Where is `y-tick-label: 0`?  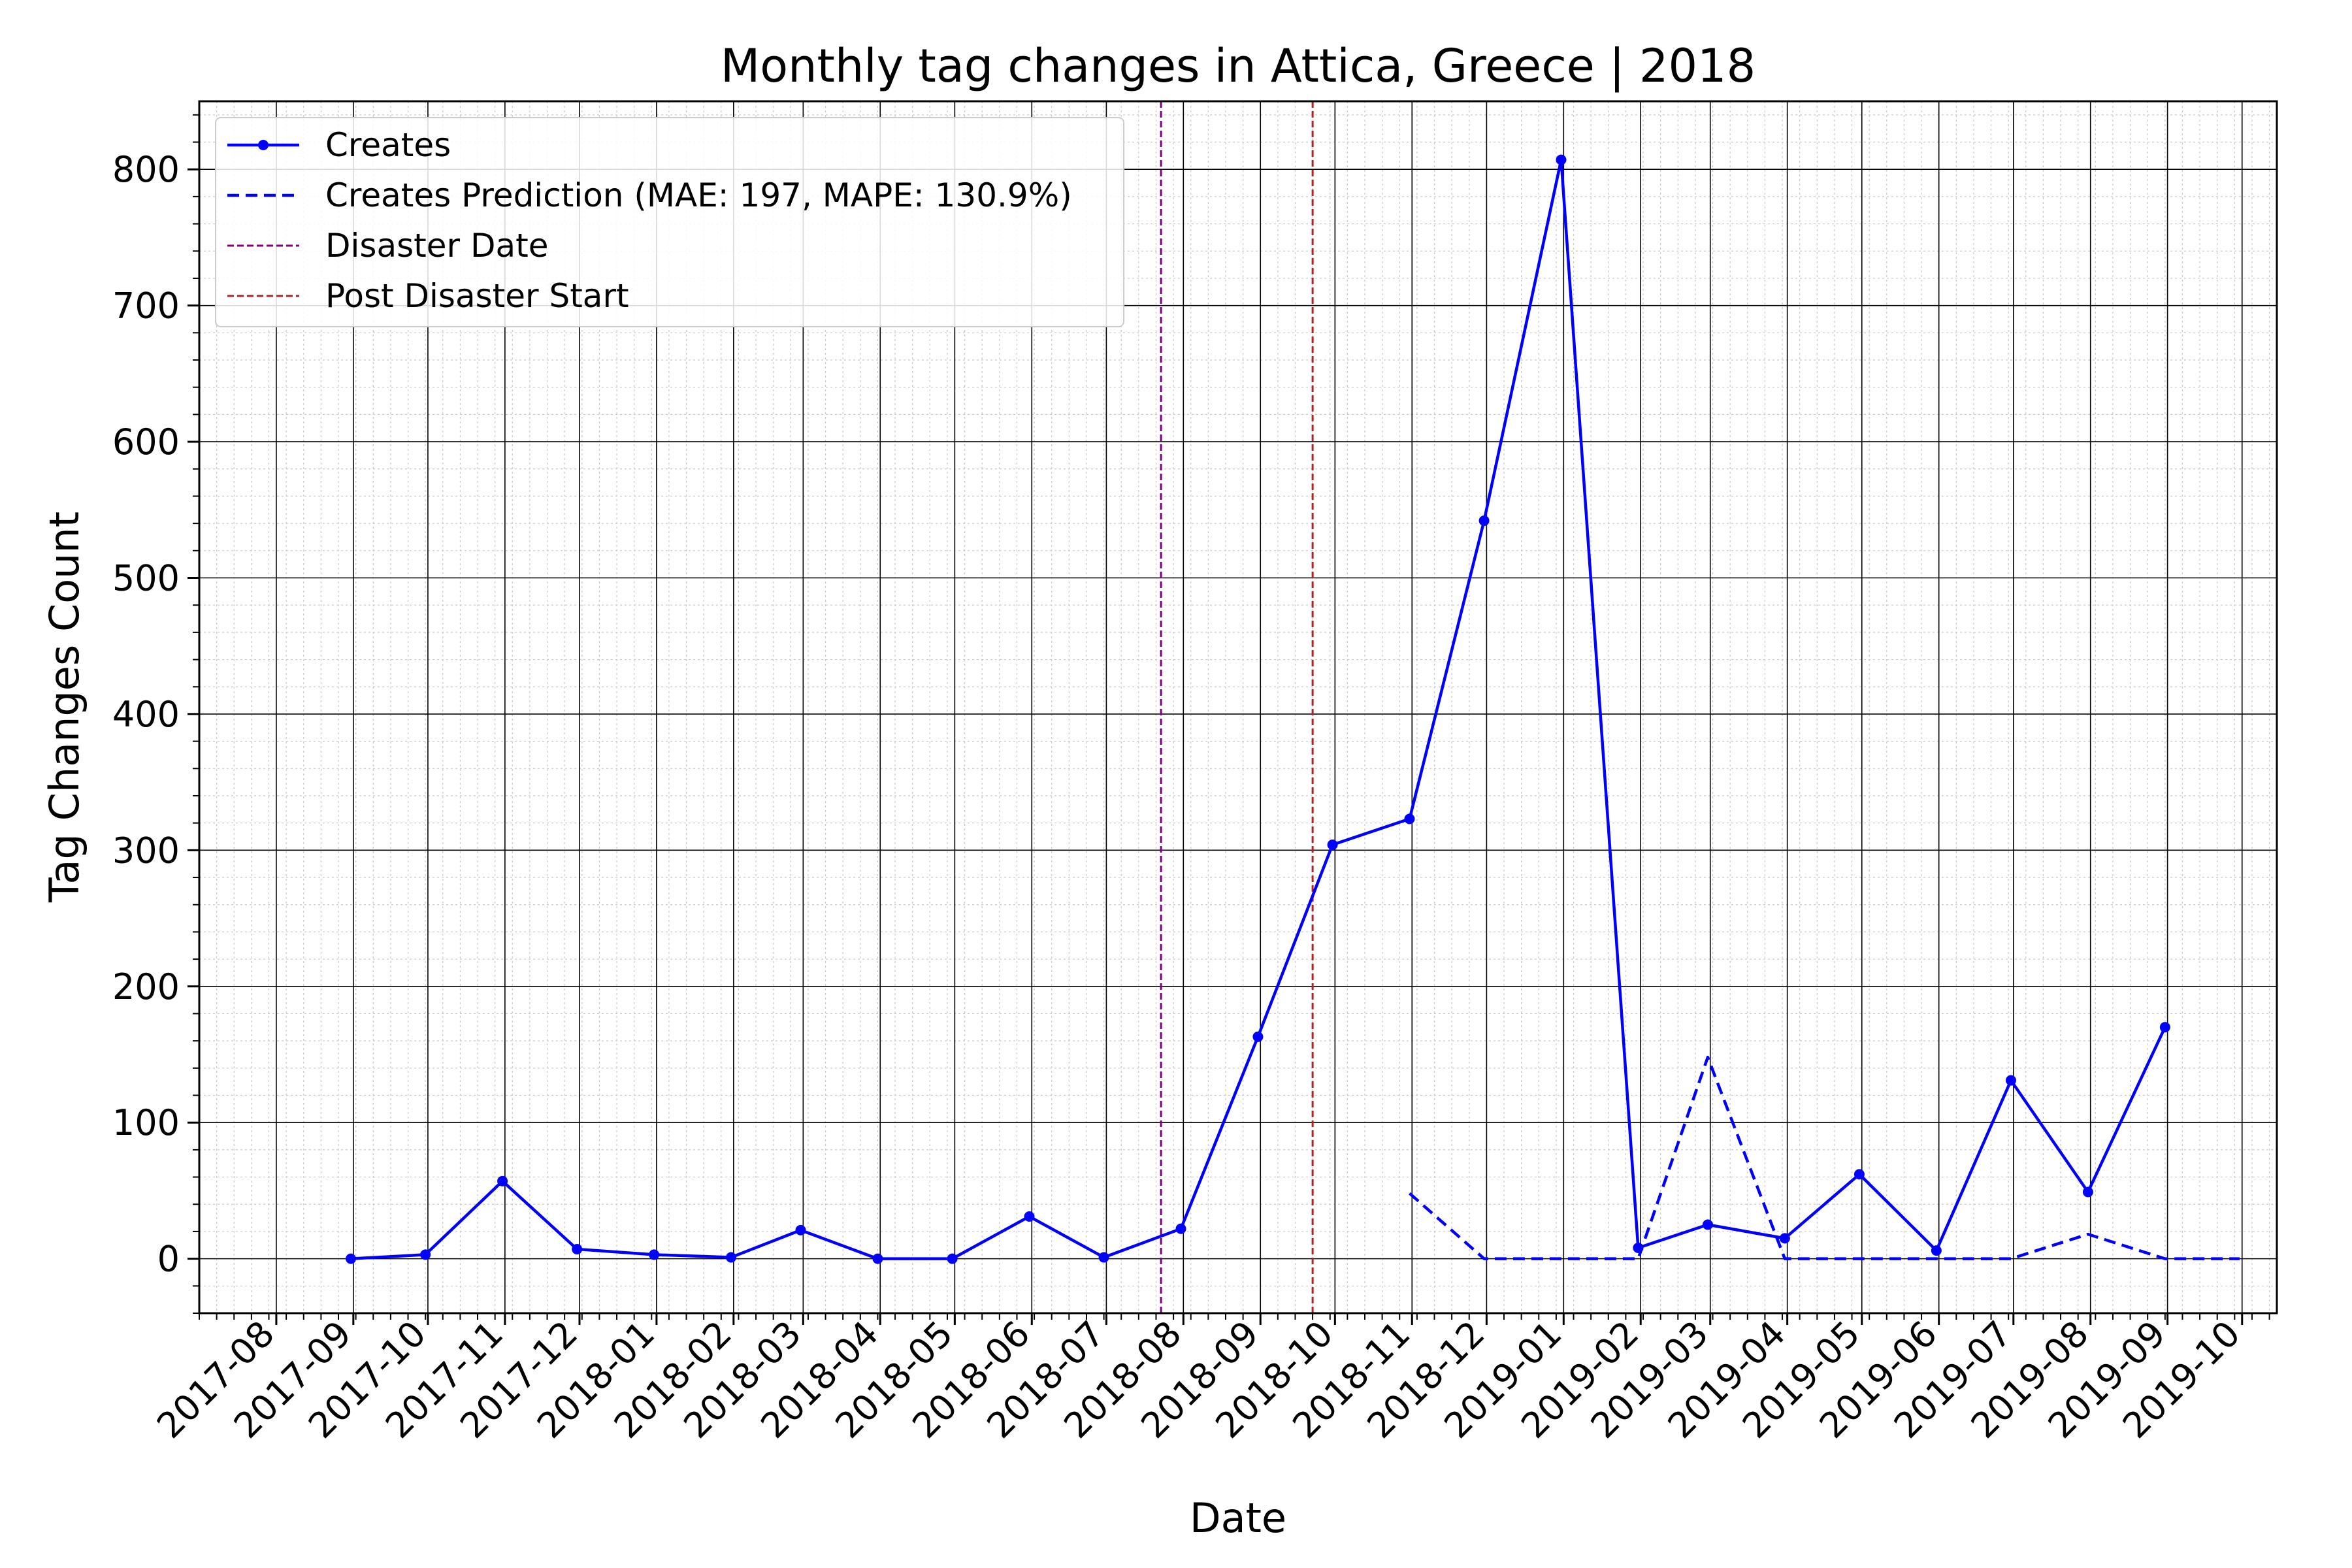 y-tick-label: 0 is located at coordinates (168, 1259).